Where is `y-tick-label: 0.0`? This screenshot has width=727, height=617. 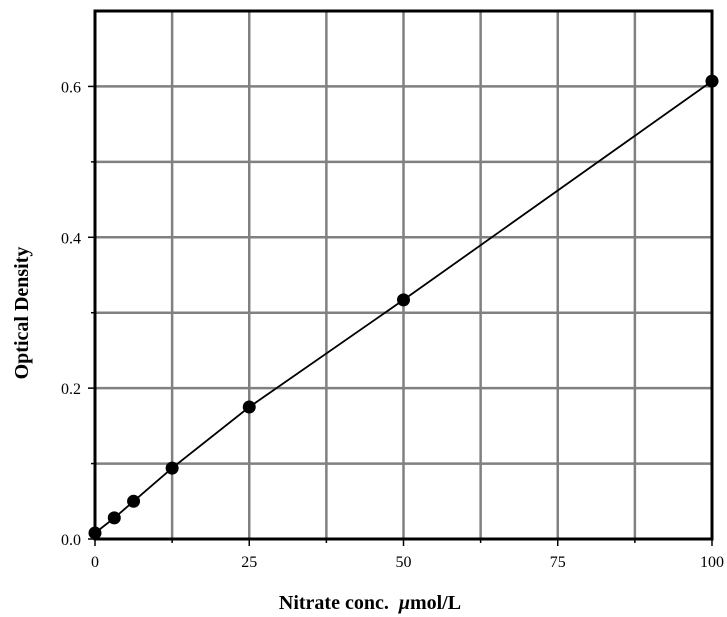 y-tick-label: 0.0 is located at coordinates (71, 540).